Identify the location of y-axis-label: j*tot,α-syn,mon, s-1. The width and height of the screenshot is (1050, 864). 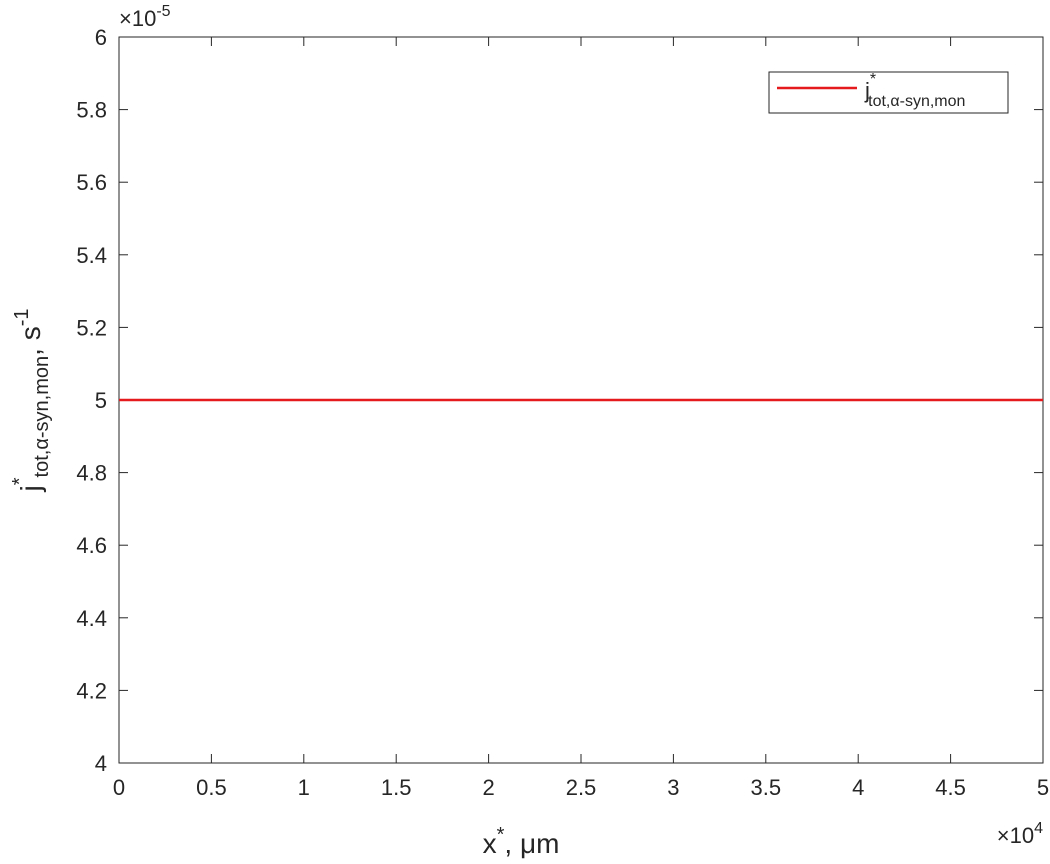
(31, 401).